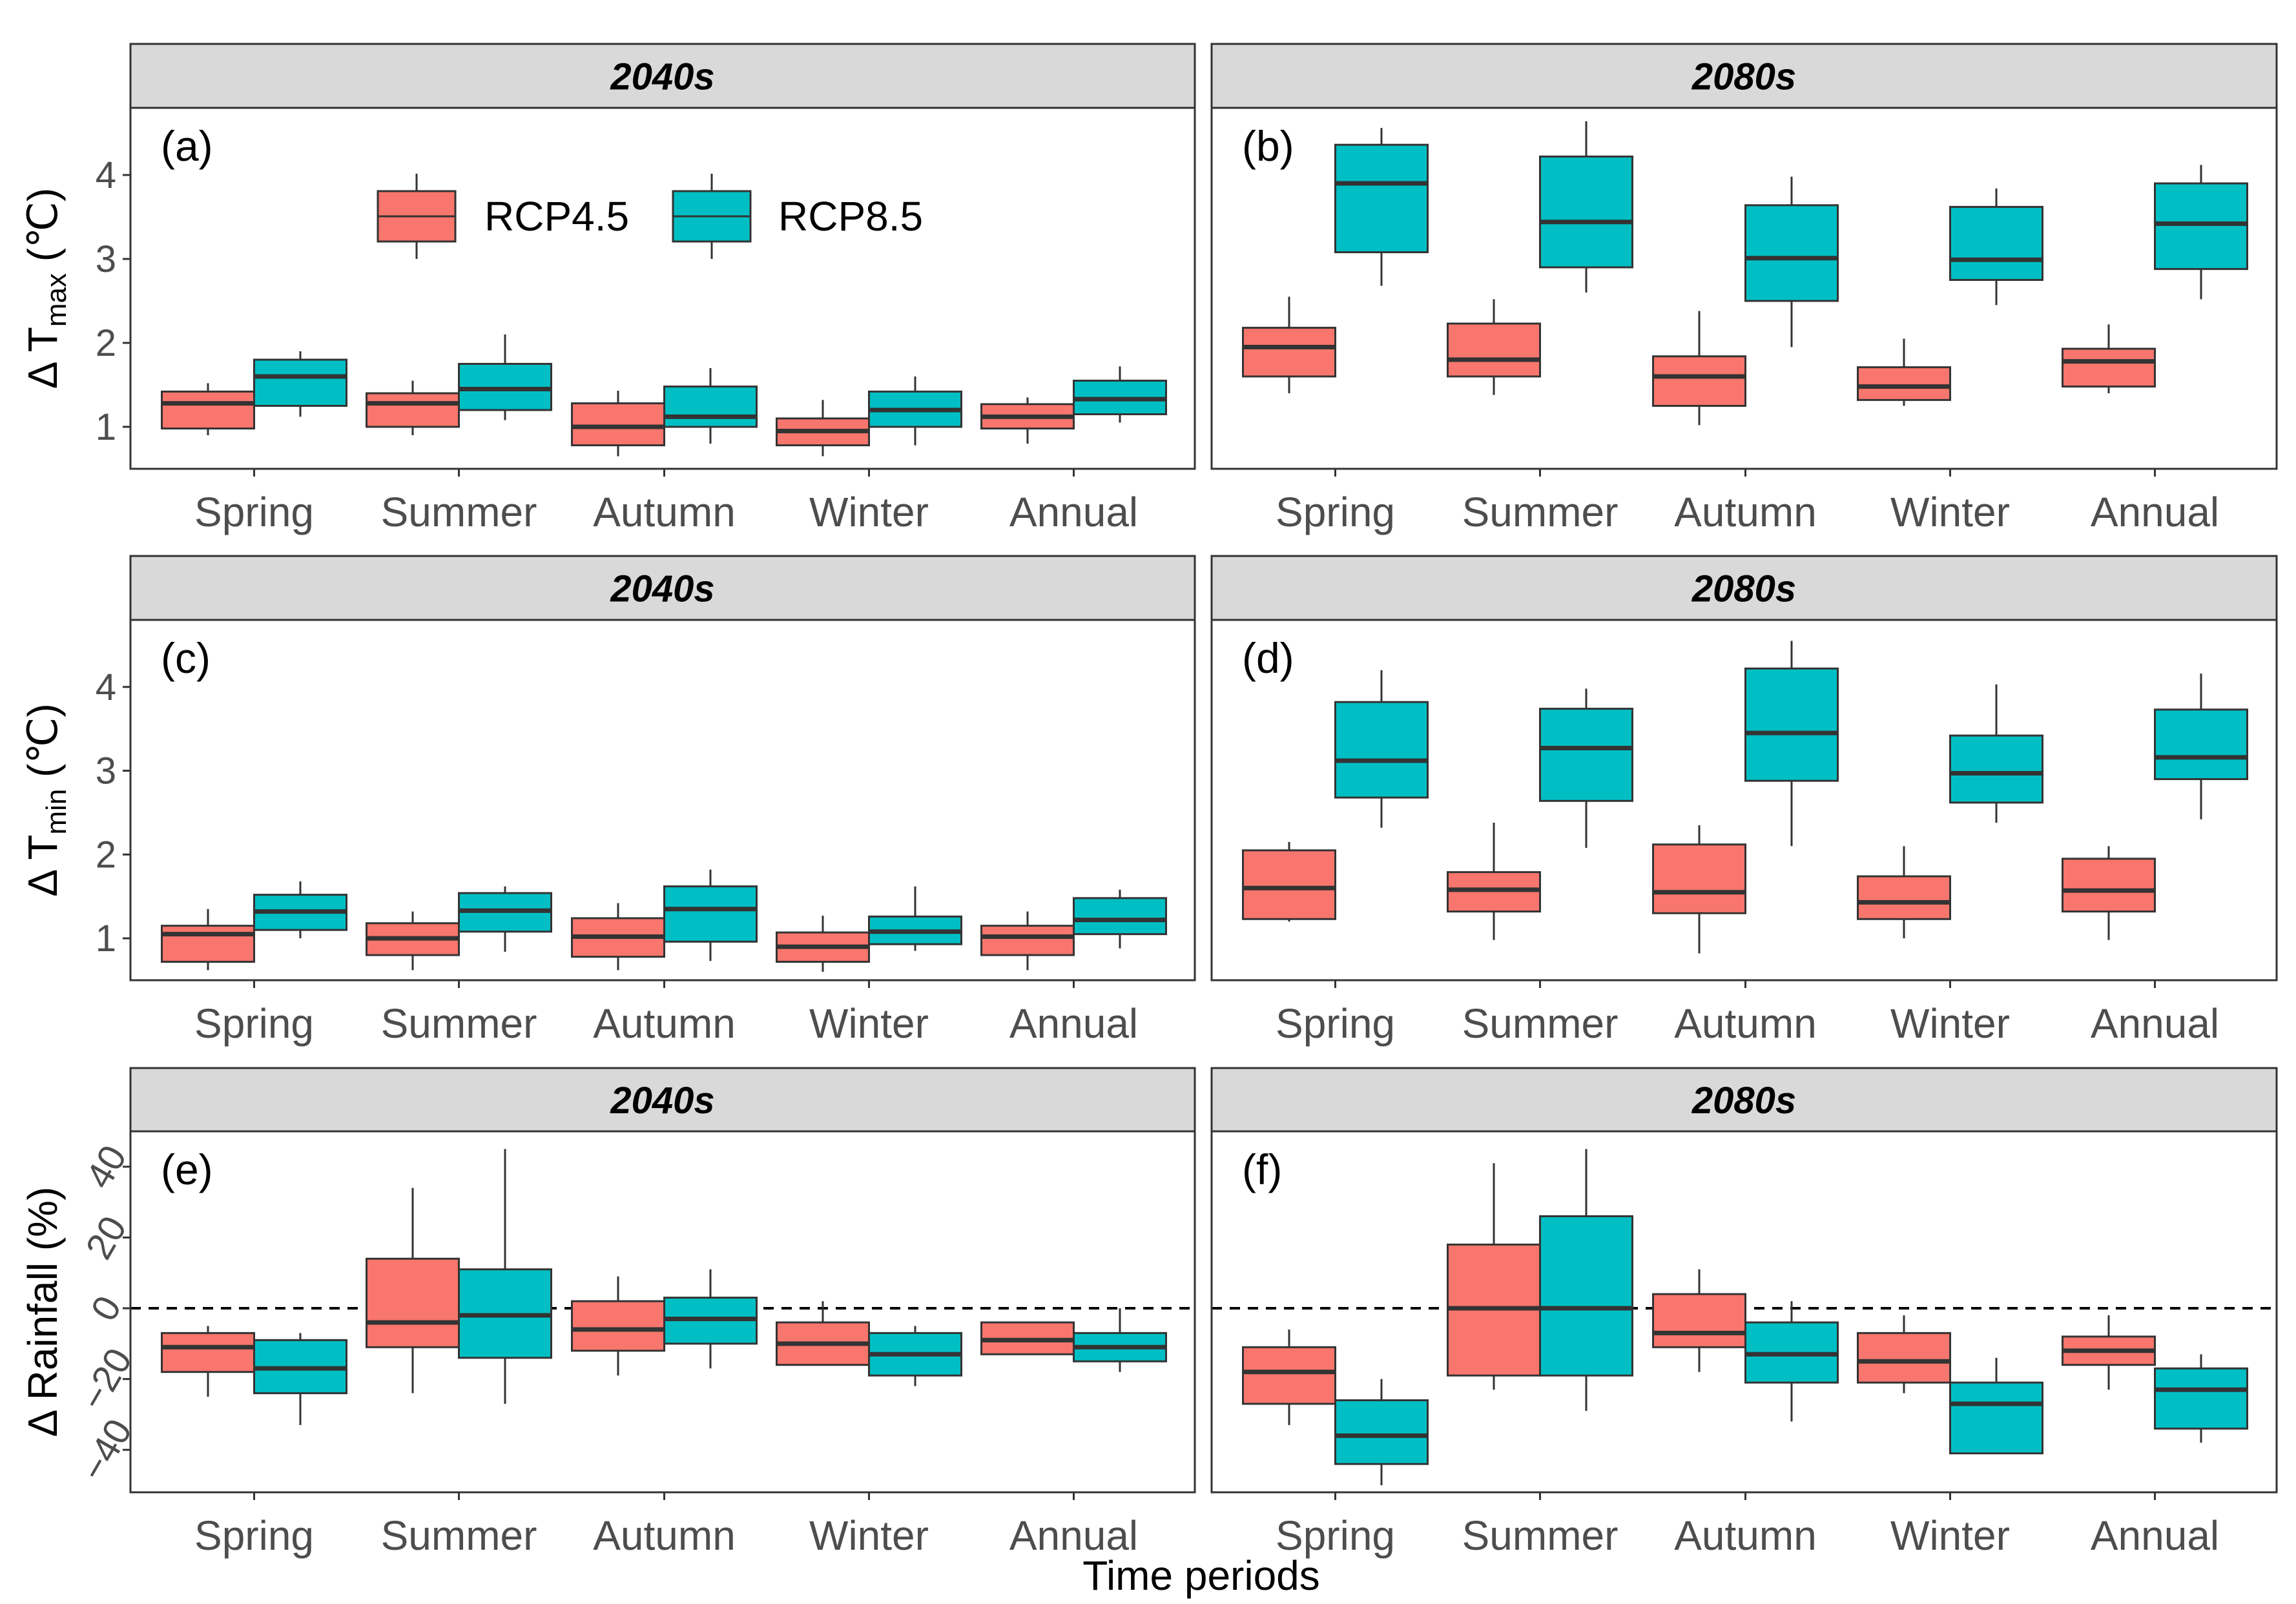 The width and height of the screenshot is (2296, 1604). I want to click on y-axis-title: Δ Tmax (℃), so click(45, 288).